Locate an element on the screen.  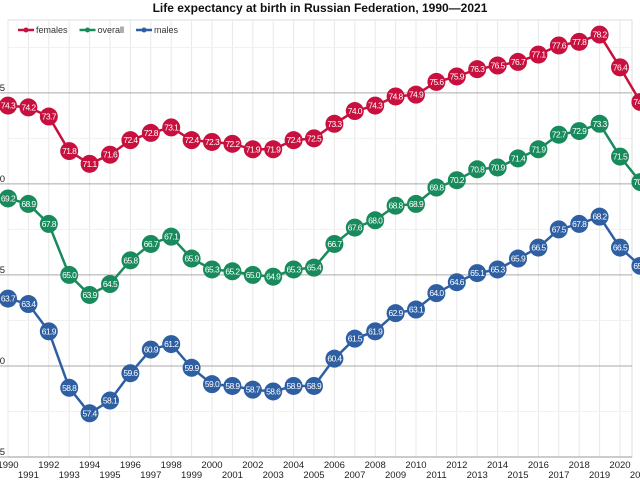
legend-marker-males is located at coordinates (144, 30).